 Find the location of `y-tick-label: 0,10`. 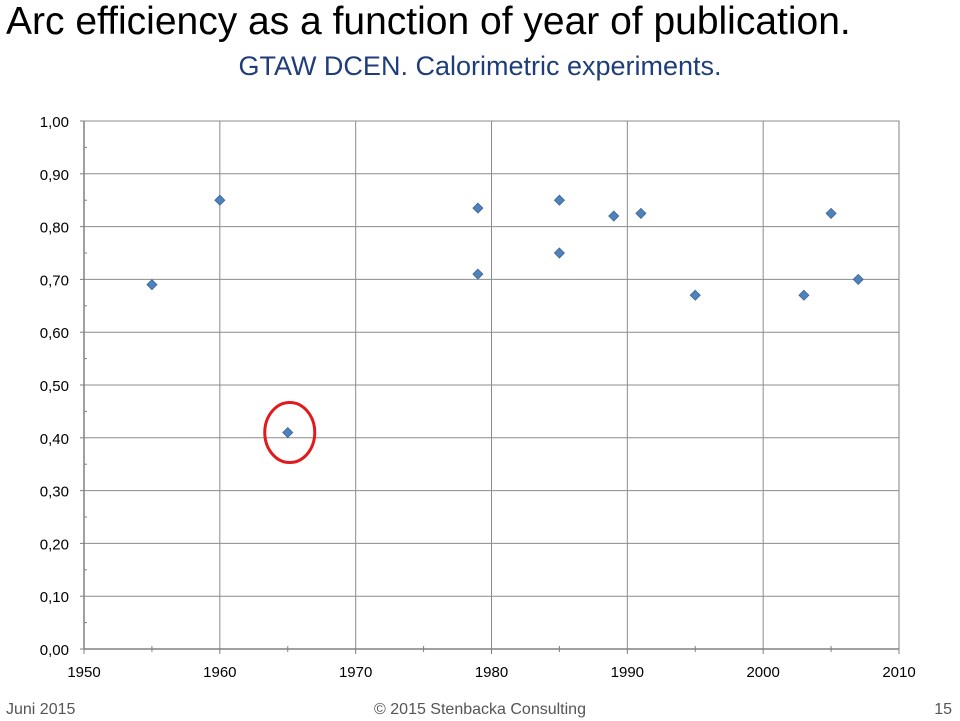

y-tick-label: 0,10 is located at coordinates (54, 597).